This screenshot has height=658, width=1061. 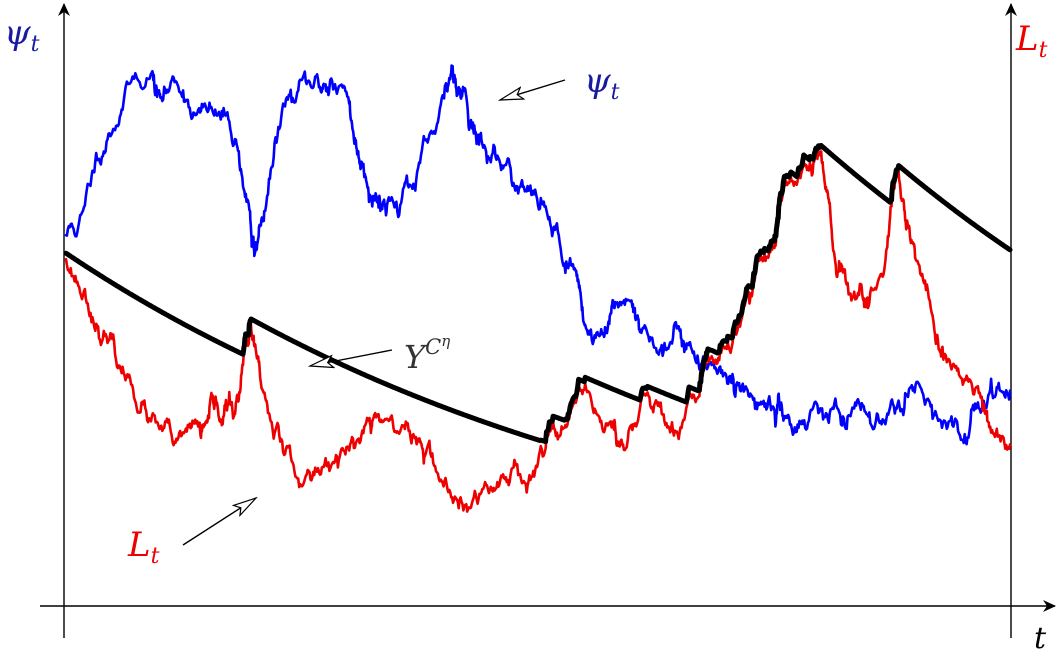 I want to click on l-annotation-label: Lt, so click(x=143, y=547).